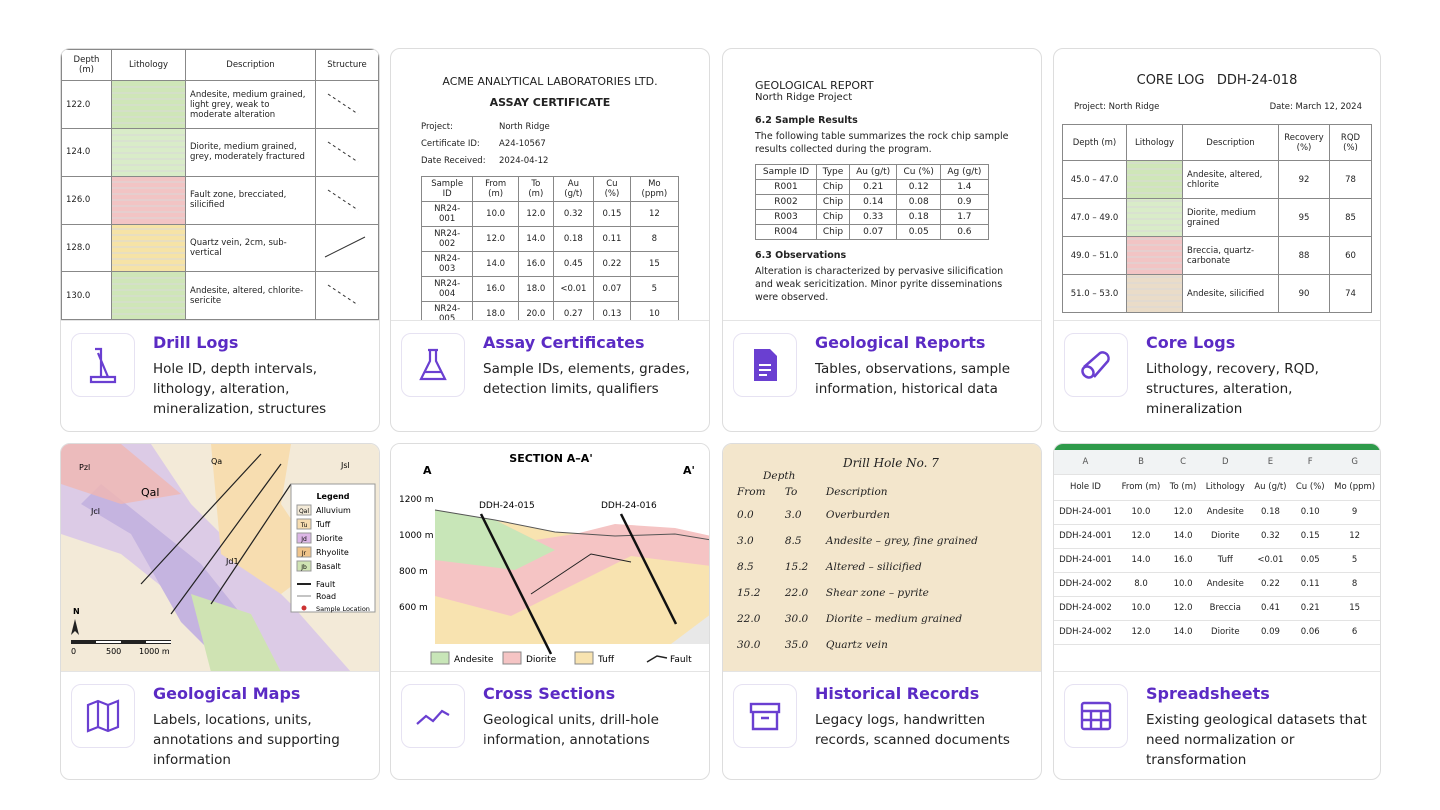 The height and width of the screenshot is (810, 1440). I want to click on map-label: Qa, so click(216, 461).